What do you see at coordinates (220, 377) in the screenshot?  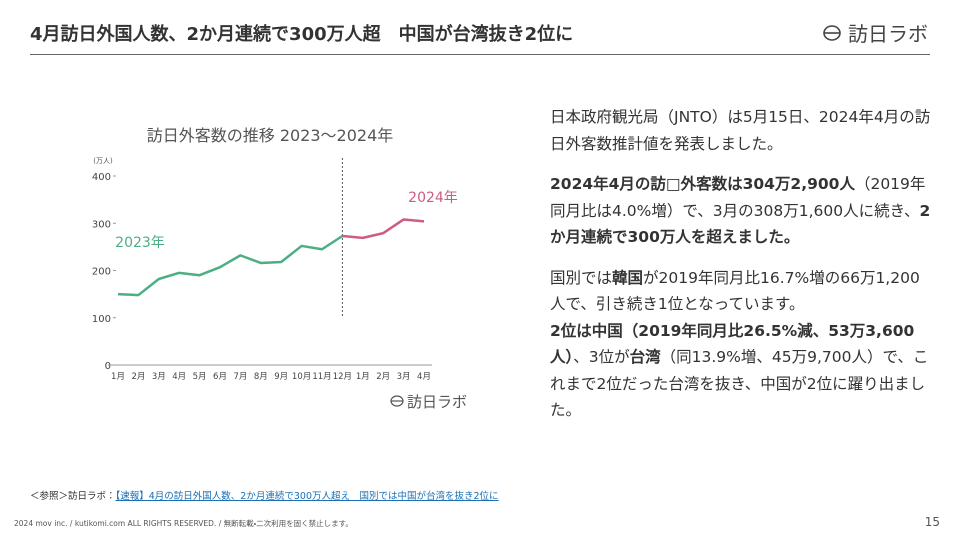 I see `x-tick-label: 6月` at bounding box center [220, 377].